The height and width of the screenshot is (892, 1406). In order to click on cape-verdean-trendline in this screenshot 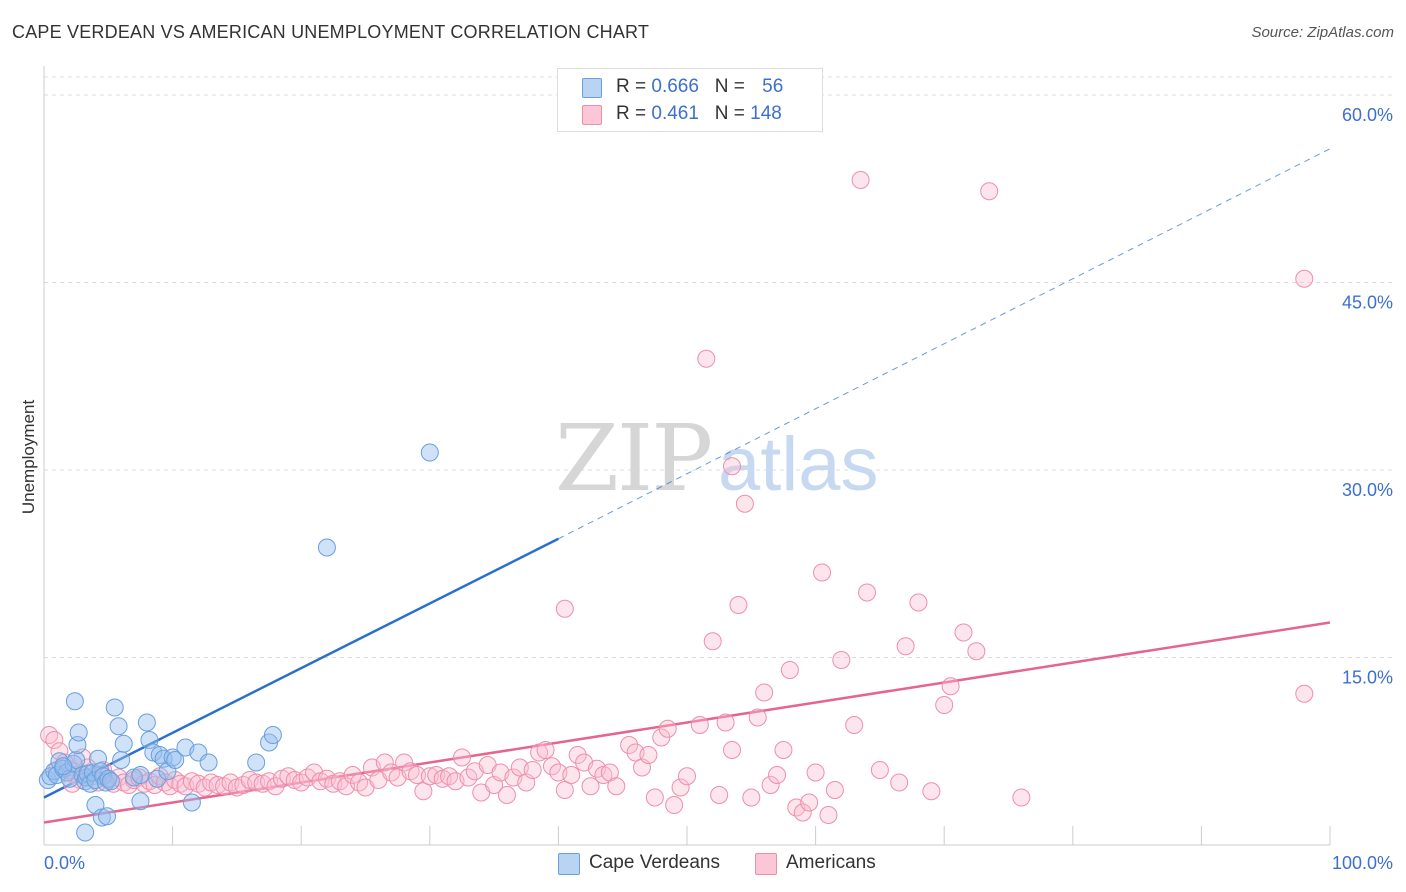, I will do `click(301, 668)`.